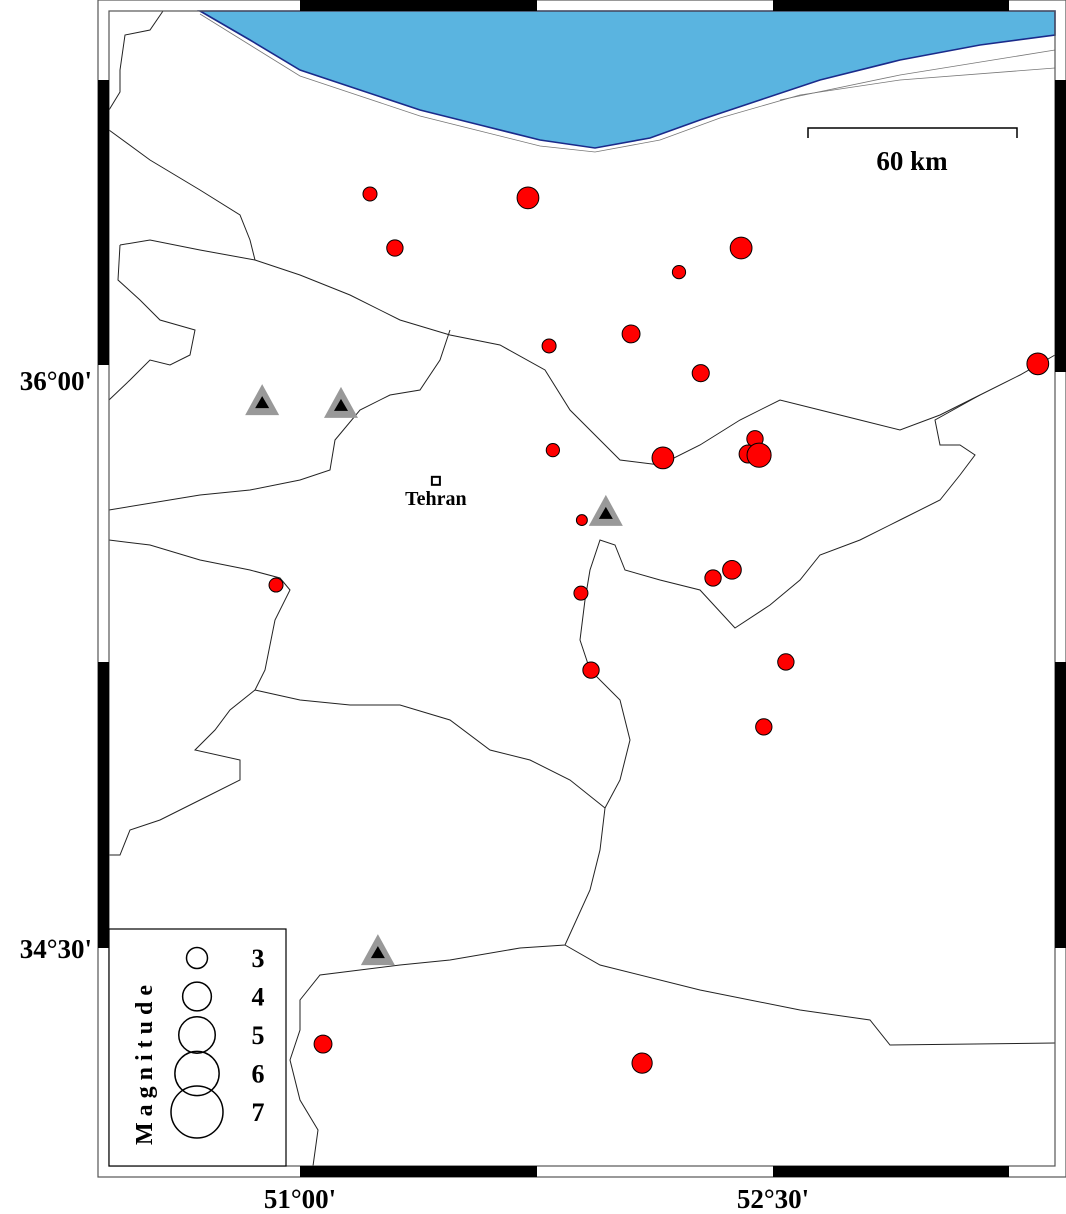 The width and height of the screenshot is (1066, 1214). Describe the element at coordinates (258, 1035) in the screenshot. I see `legend-label: 5` at that location.